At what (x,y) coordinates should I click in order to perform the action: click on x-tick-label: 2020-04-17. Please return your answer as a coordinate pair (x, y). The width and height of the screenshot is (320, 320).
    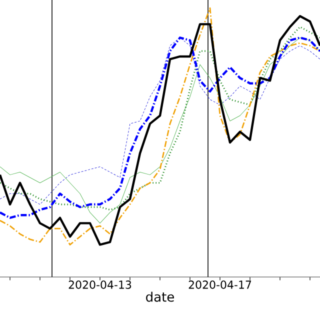
    Looking at the image, I should click on (220, 284).